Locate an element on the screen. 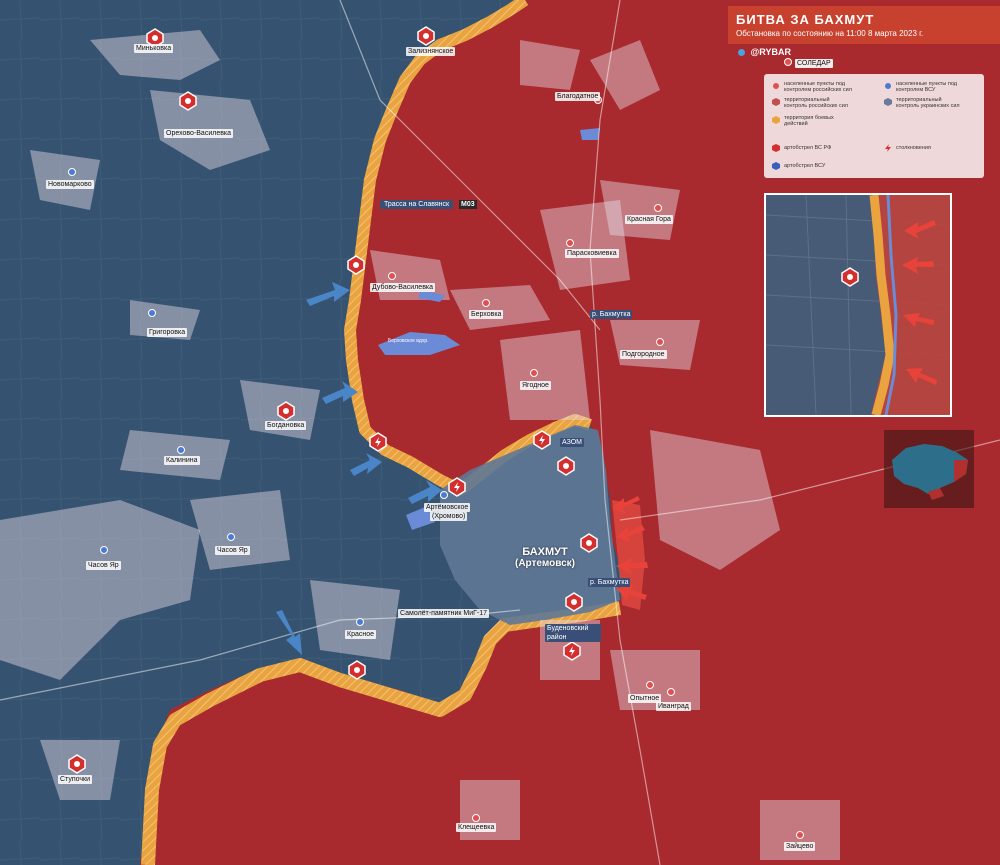 The image size is (1000, 865). label-opytnoe: Опытное is located at coordinates (645, 698).